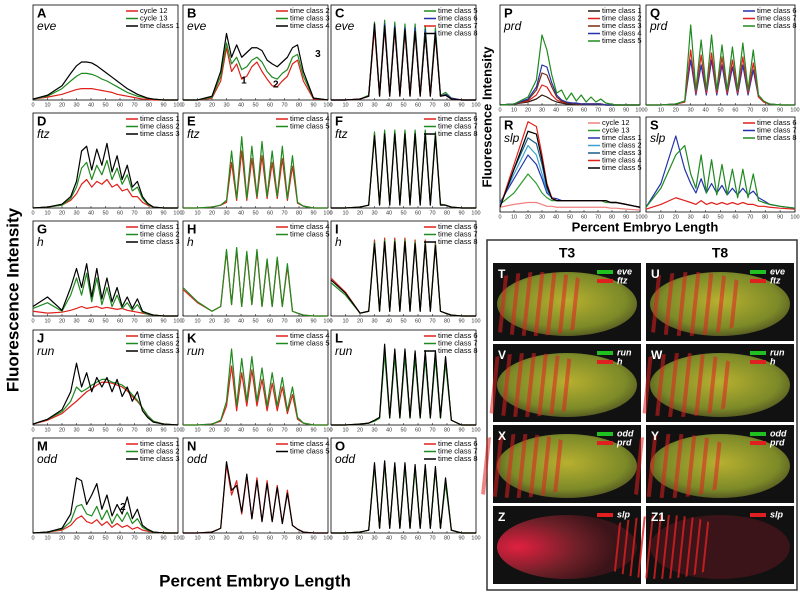 This screenshot has height=595, width=800. I want to click on gene-label: slp, so click(512, 138).